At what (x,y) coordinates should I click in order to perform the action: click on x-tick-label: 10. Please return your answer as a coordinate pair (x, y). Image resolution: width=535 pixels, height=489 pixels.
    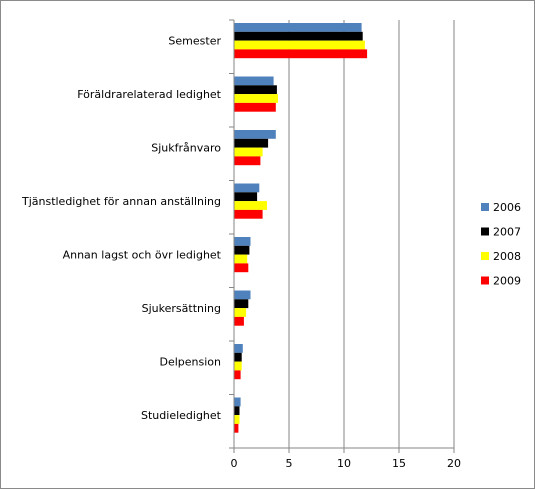
    Looking at the image, I should click on (344, 463).